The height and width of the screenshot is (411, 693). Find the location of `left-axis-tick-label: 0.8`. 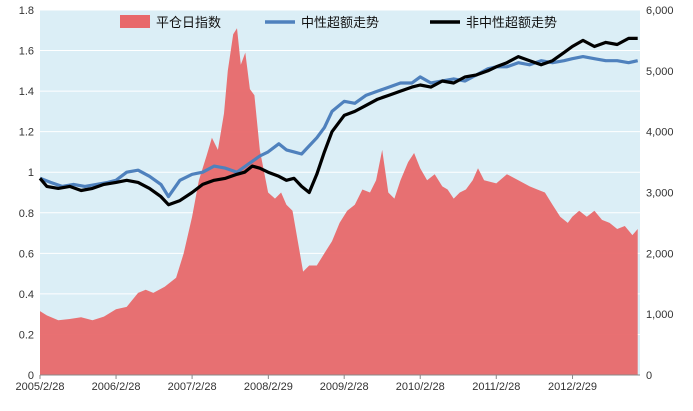

left-axis-tick-label: 0.8 is located at coordinates (26, 214).